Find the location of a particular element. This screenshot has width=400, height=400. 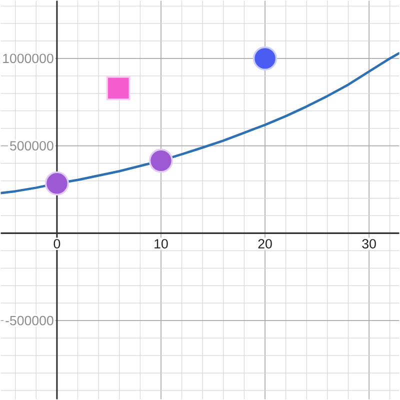

x-tick-label: 20 is located at coordinates (265, 244).